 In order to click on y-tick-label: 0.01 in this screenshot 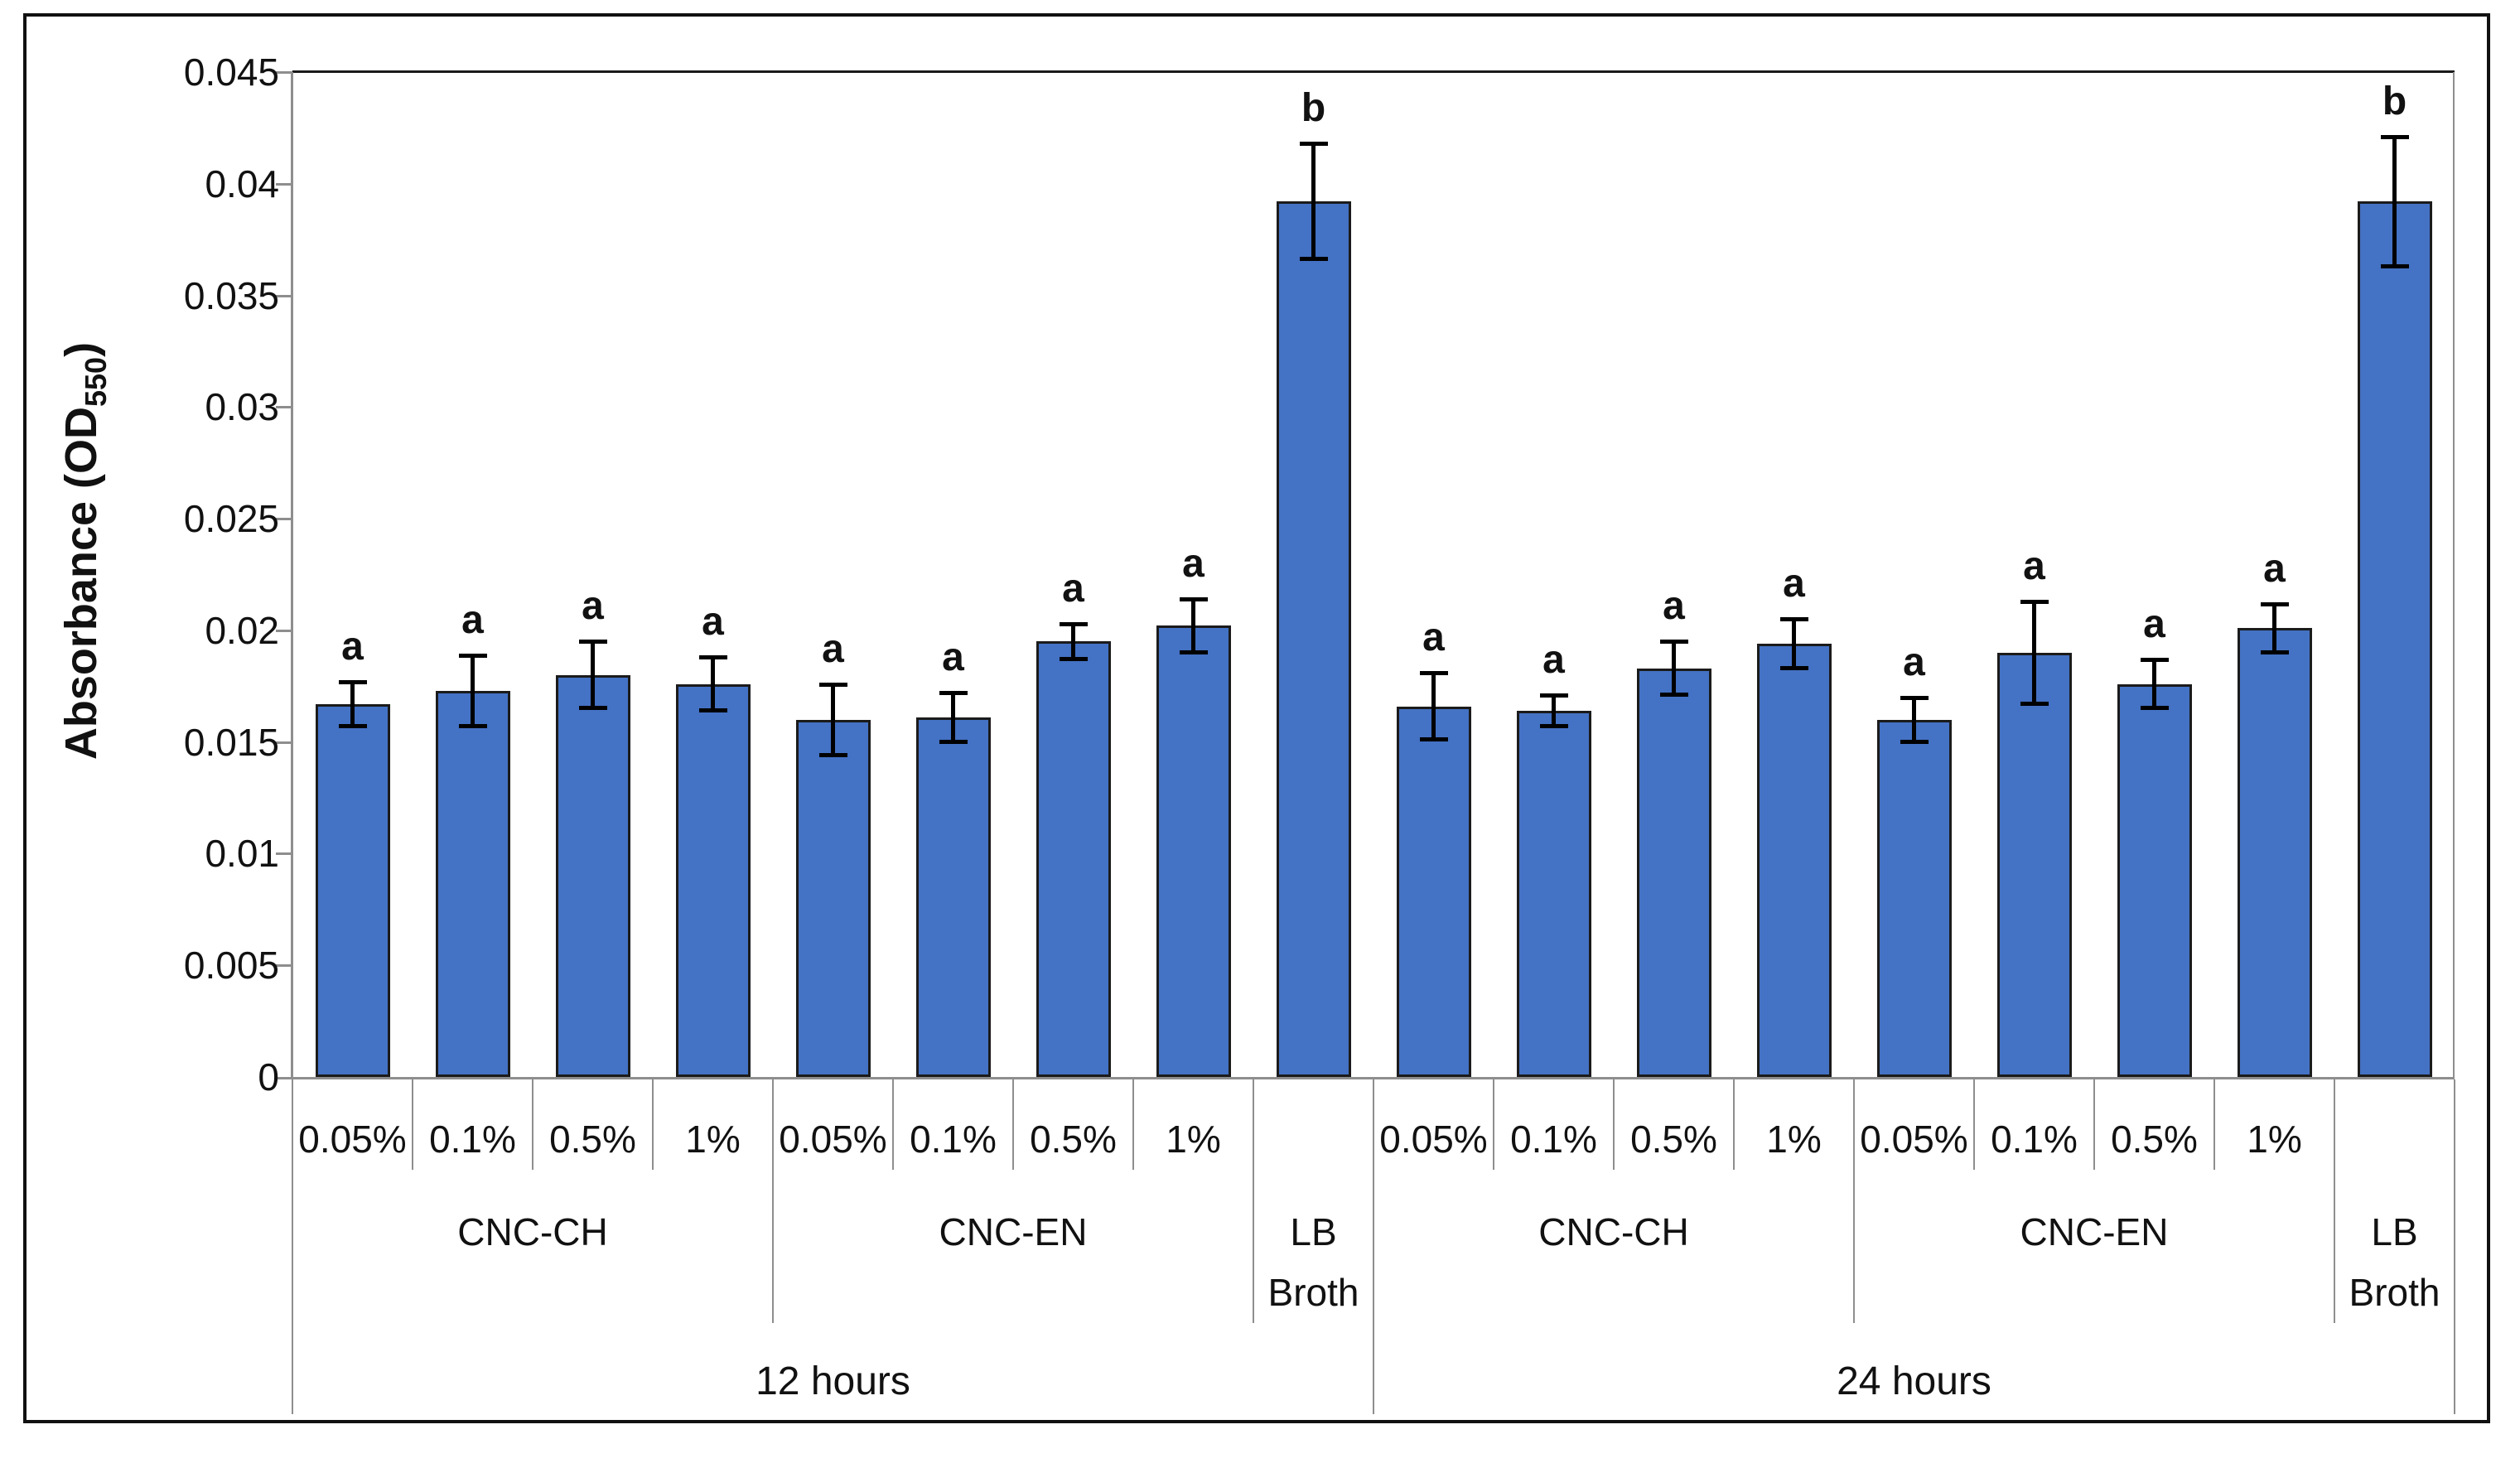, I will do `click(242, 854)`.